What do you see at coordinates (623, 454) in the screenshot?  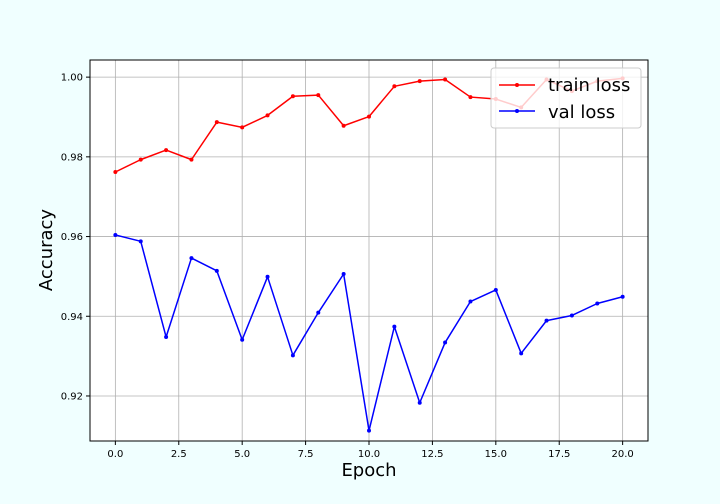 I see `x-tick-label: 20.0` at bounding box center [623, 454].